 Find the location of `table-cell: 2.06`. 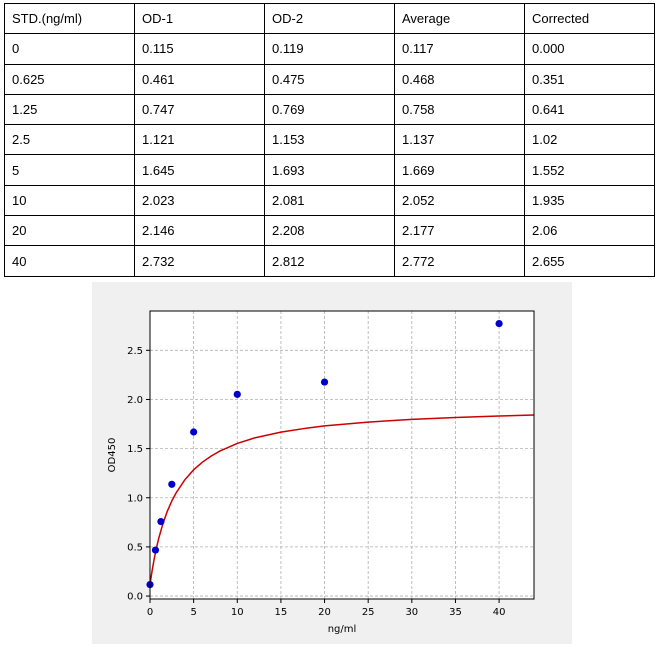

table-cell: 2.06 is located at coordinates (589, 231).